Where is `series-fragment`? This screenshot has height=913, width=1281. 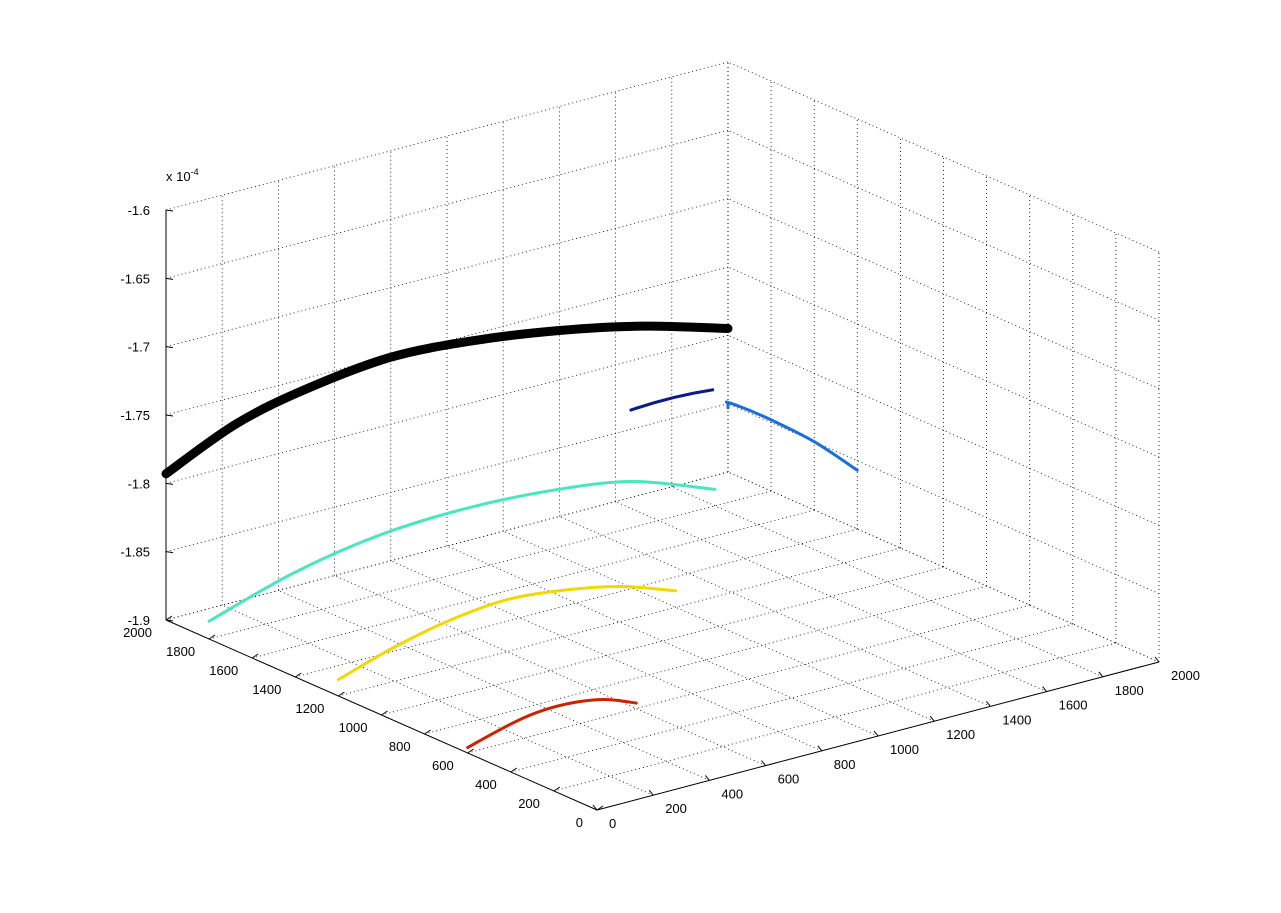 series-fragment is located at coordinates (672, 400).